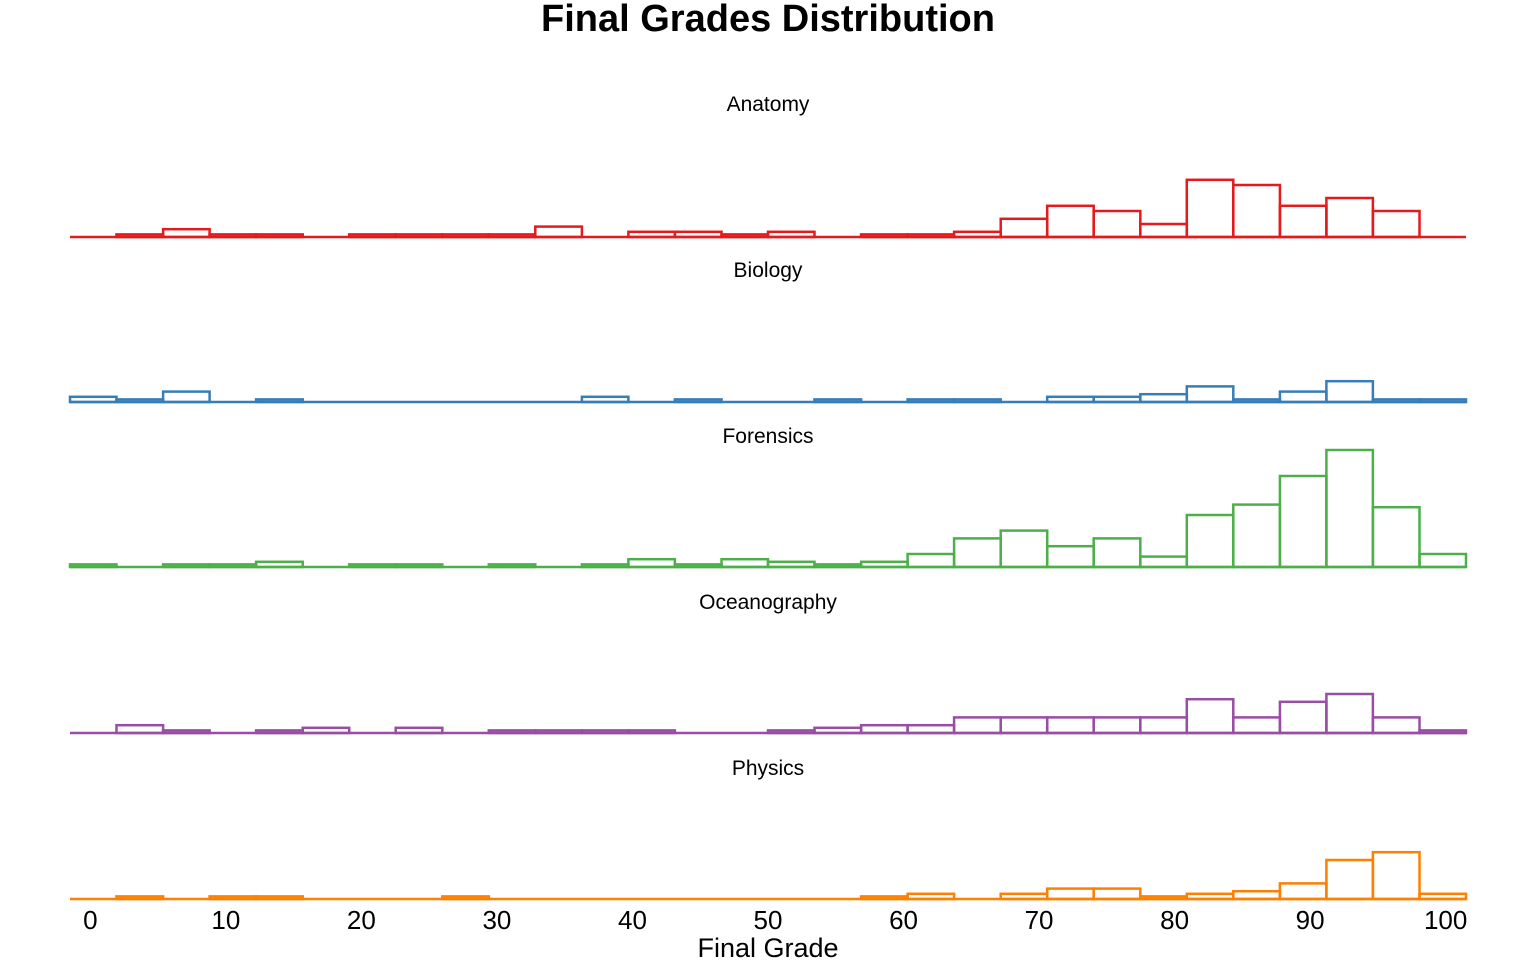 The image size is (1536, 960). Describe the element at coordinates (1174, 920) in the screenshot. I see `x-tick-label: 80` at that location.